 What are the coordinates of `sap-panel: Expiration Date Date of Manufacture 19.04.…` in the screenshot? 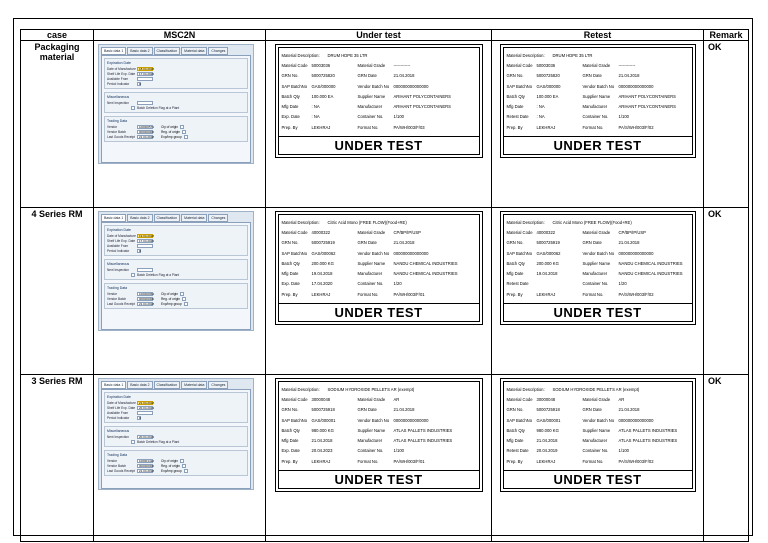 It's located at (176, 276).